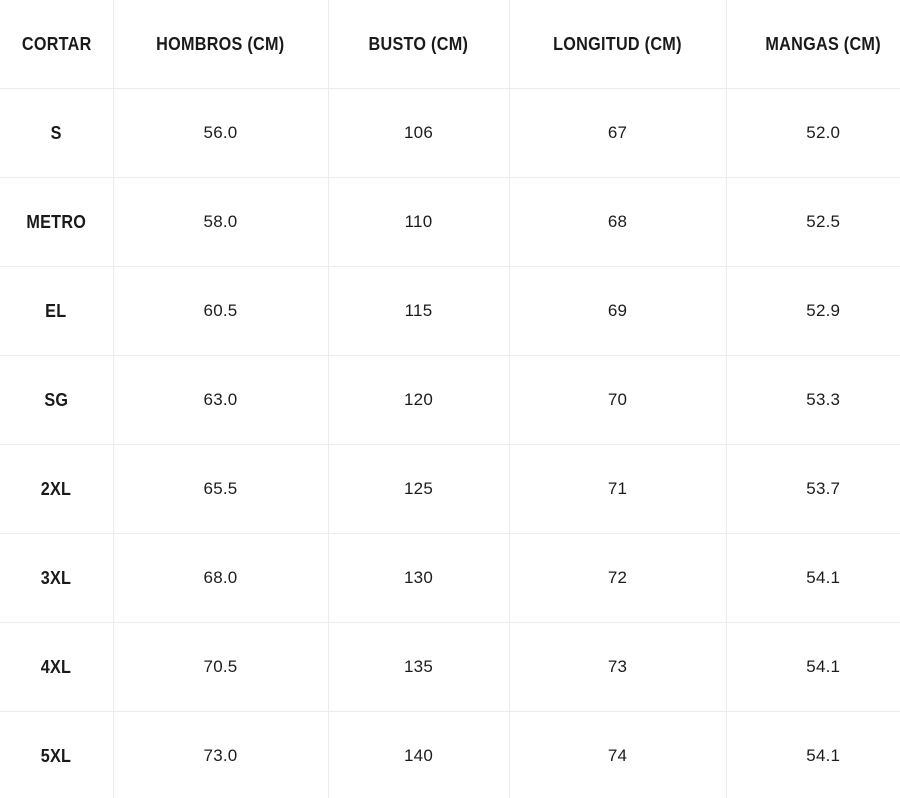  I want to click on busto-cell: 130, so click(419, 578).